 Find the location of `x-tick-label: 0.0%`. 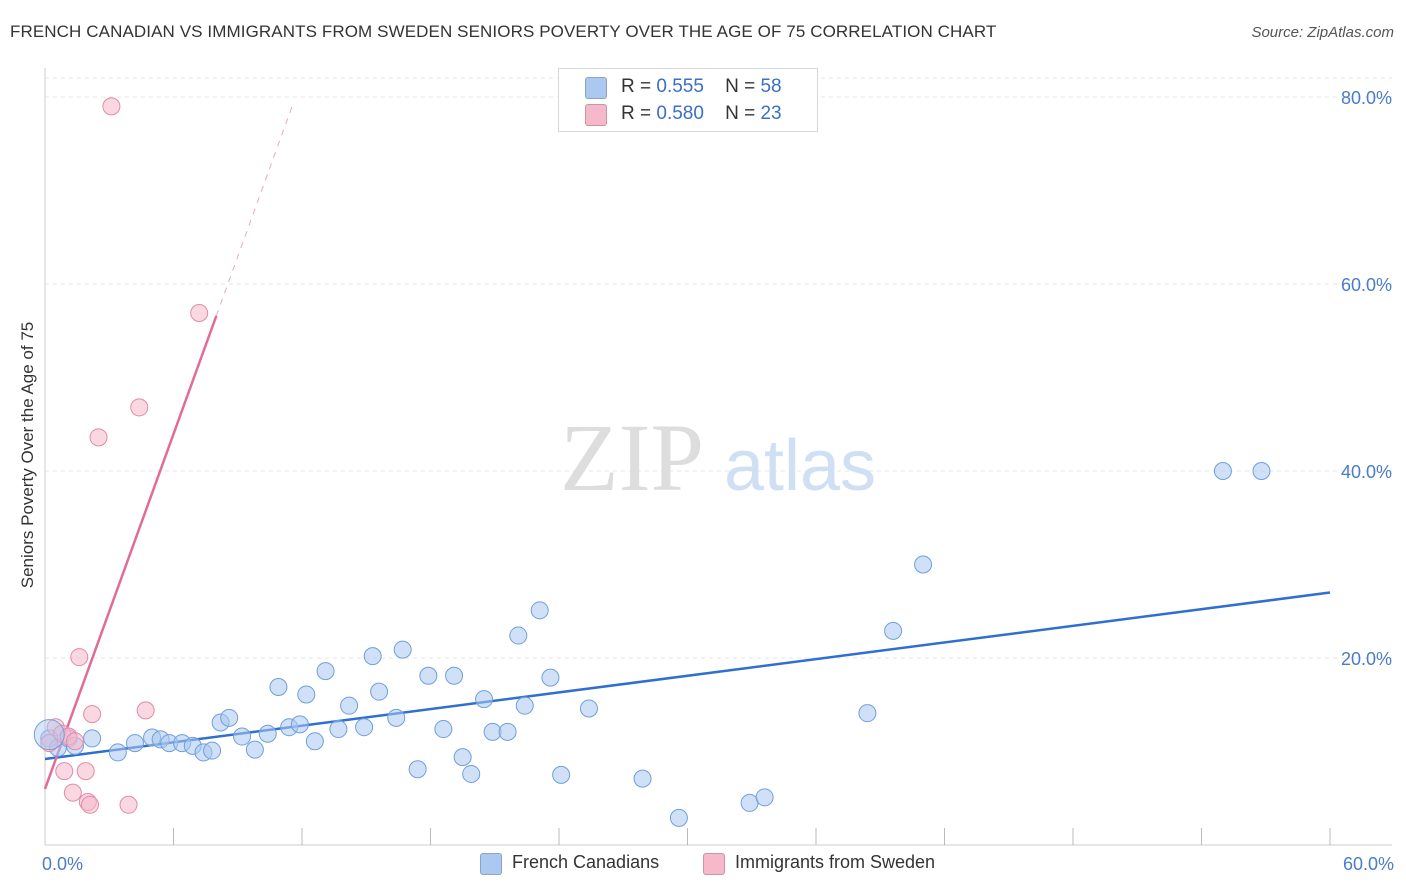

x-tick-label: 0.0% is located at coordinates (62, 864).